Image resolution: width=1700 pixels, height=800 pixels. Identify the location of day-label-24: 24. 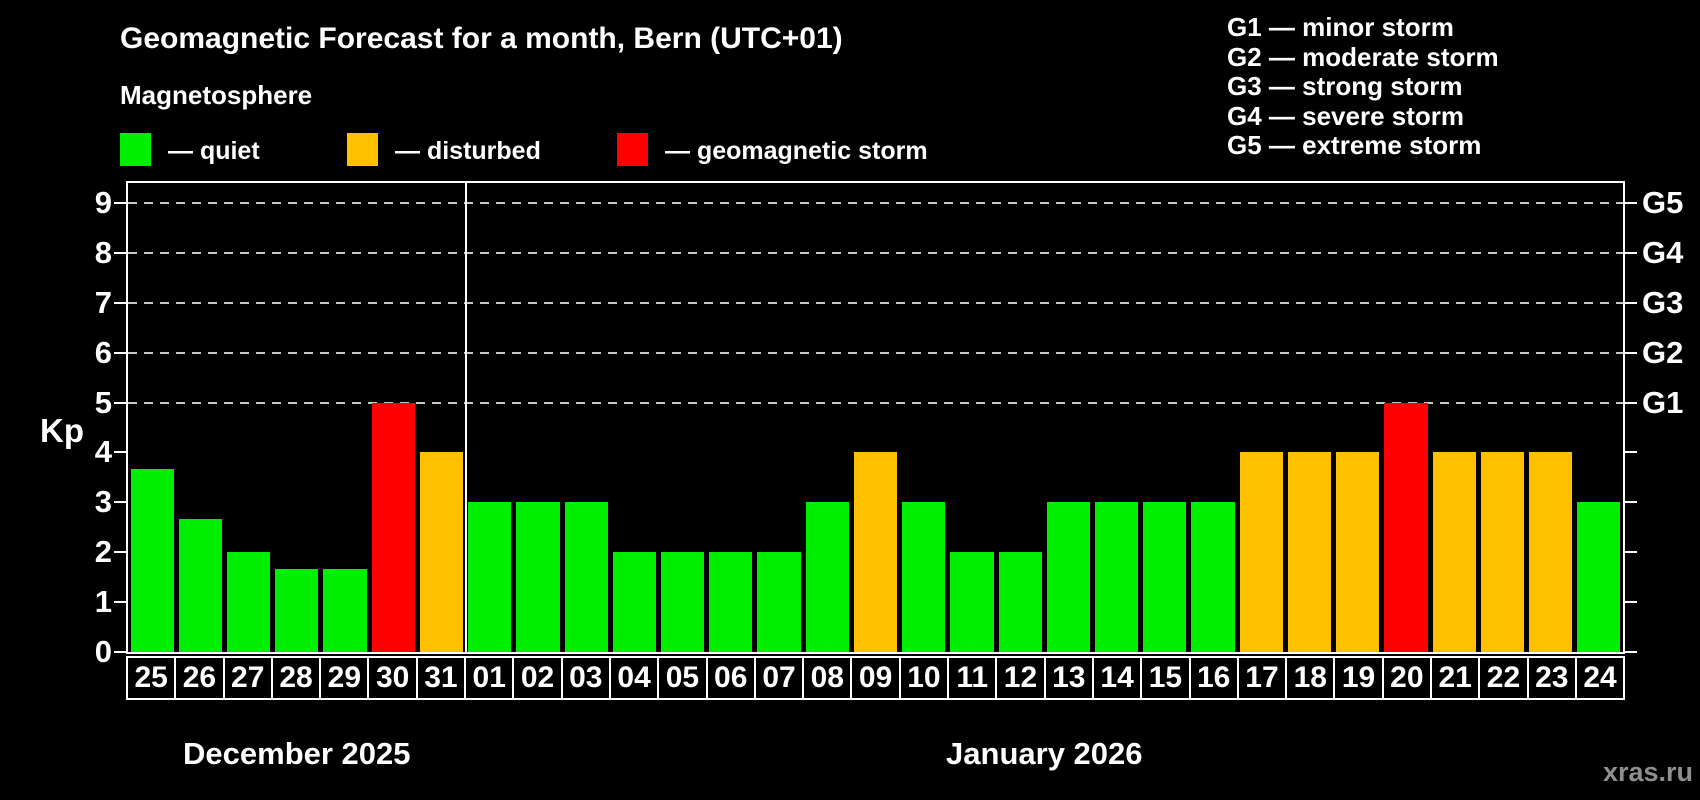
(1600, 678).